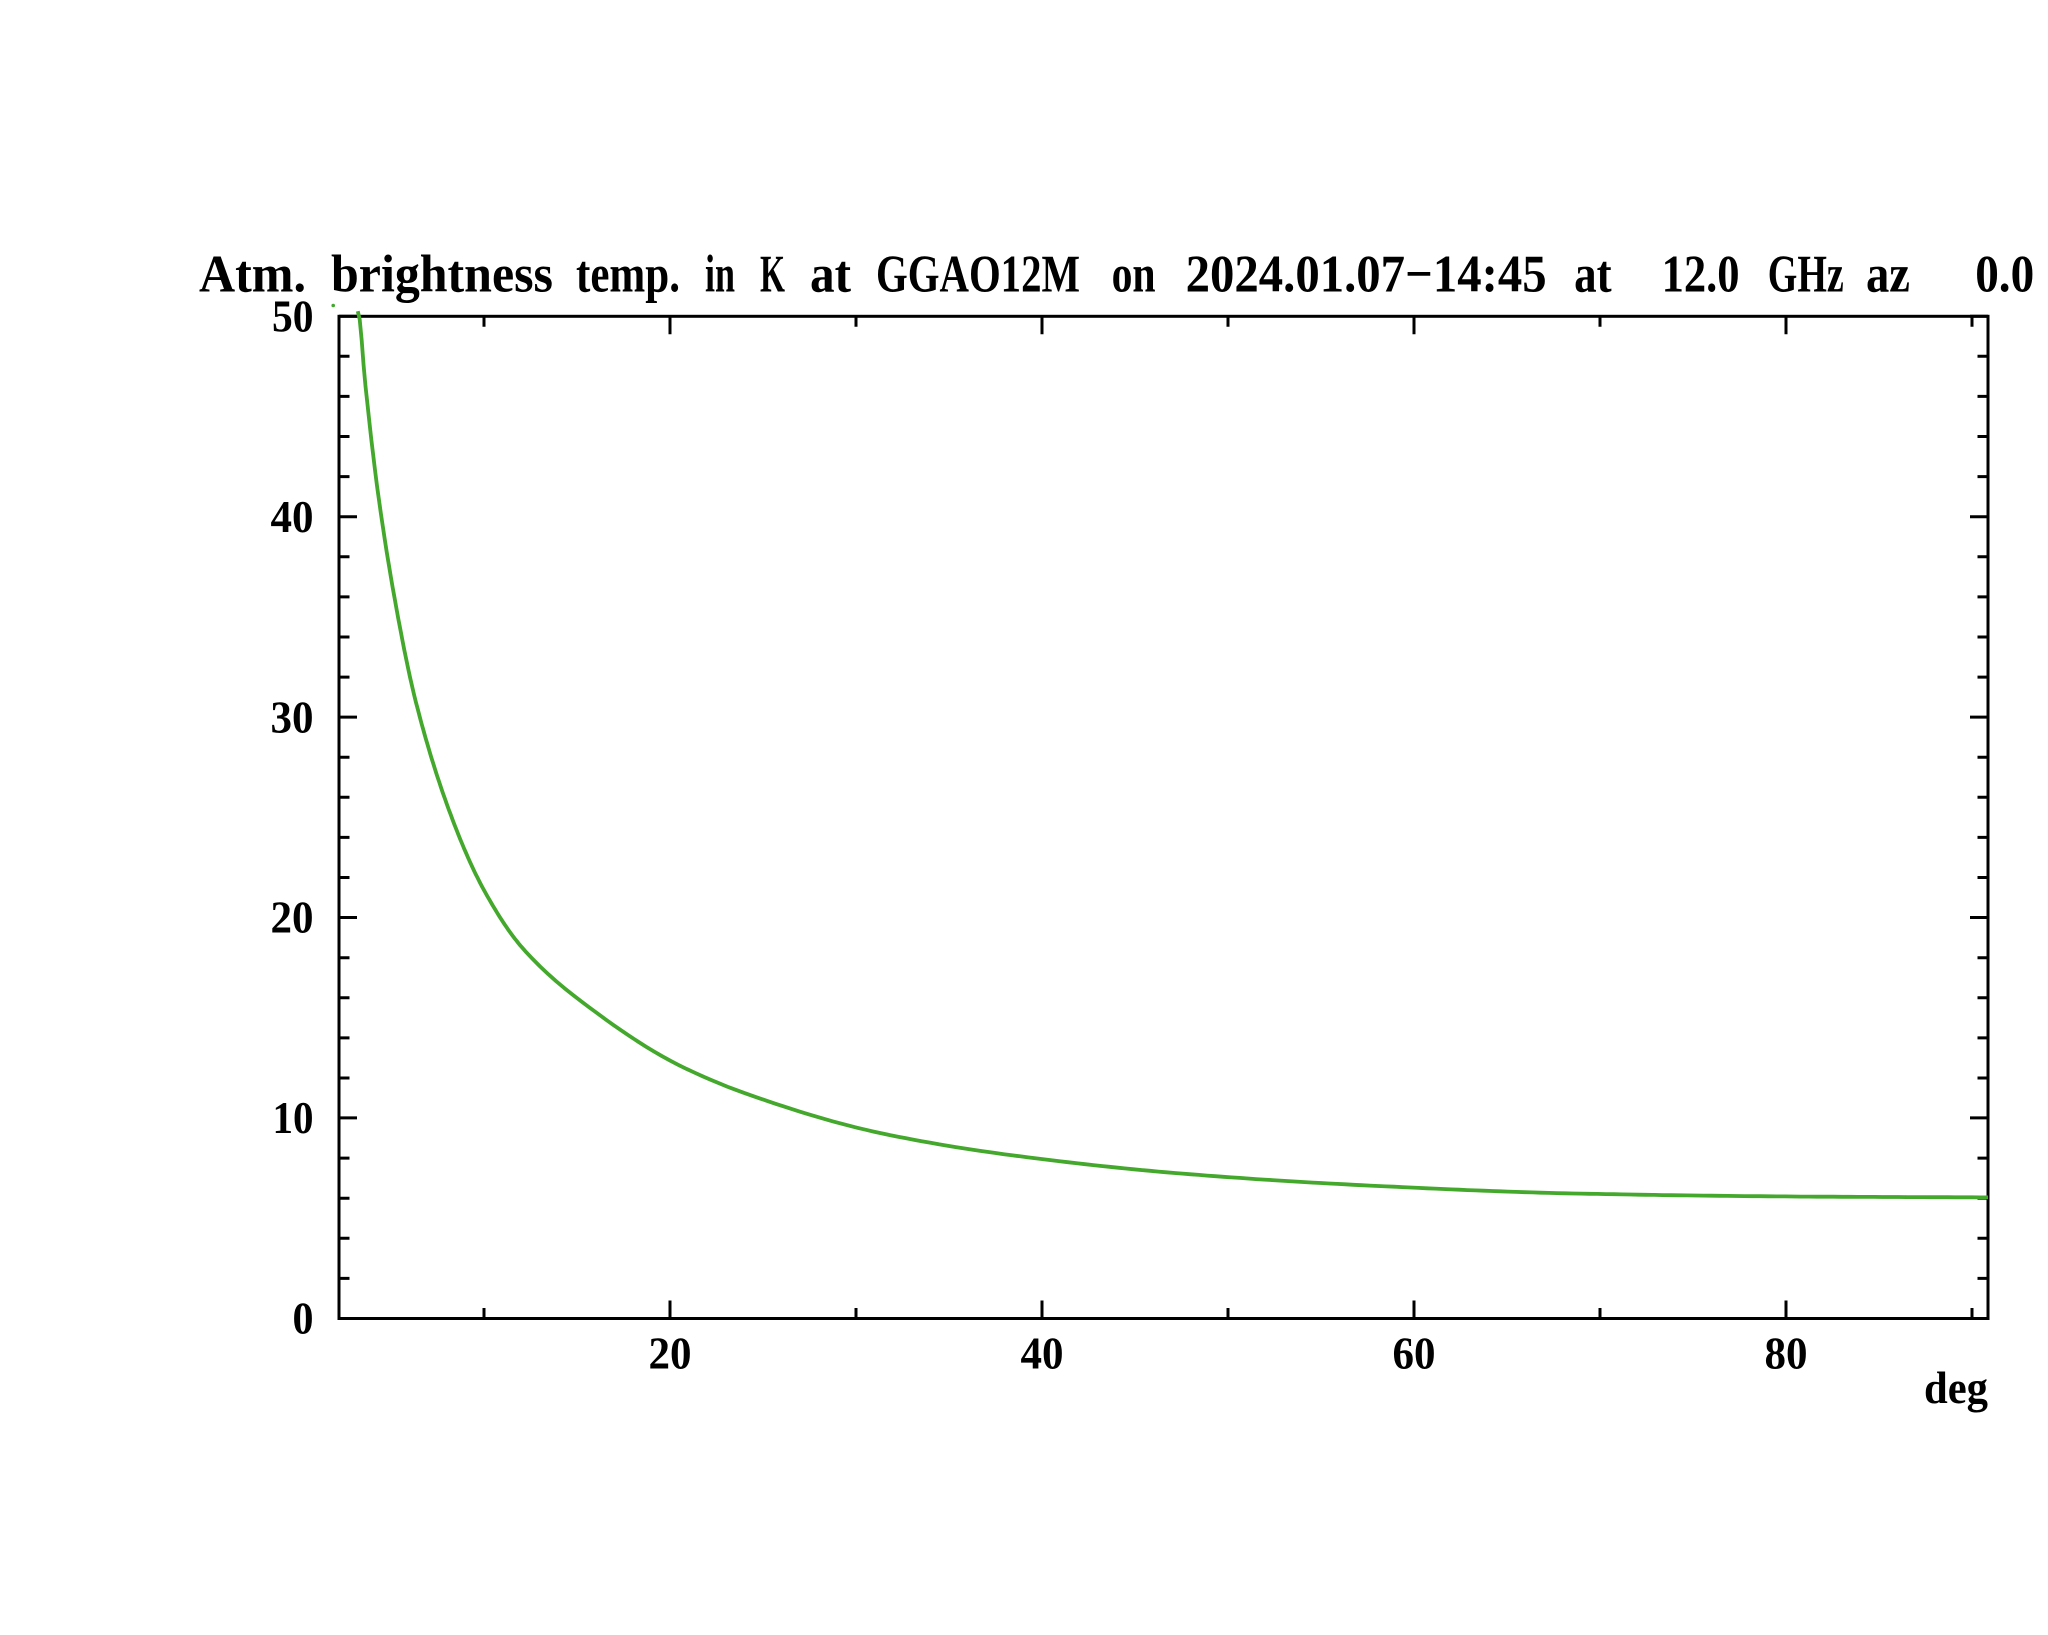  Describe the element at coordinates (1134, 275) in the screenshot. I see `svg-text: on` at that location.